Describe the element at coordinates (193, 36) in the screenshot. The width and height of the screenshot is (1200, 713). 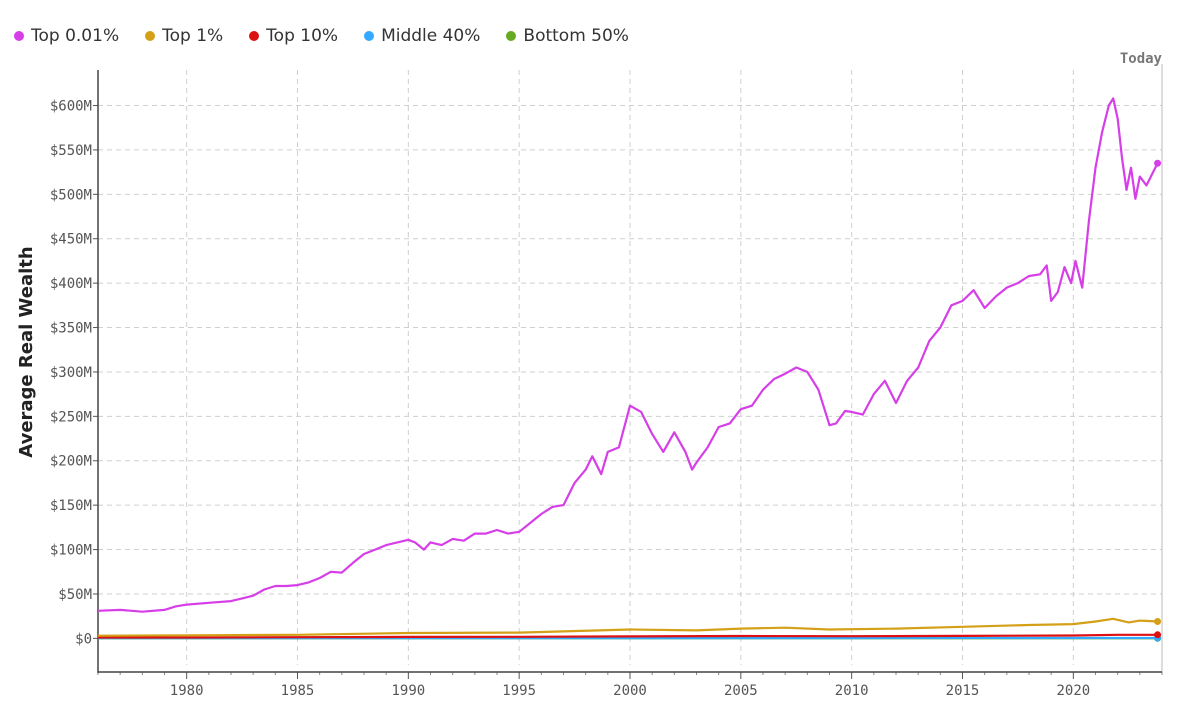
I see `legend-label: Top 1%` at that location.